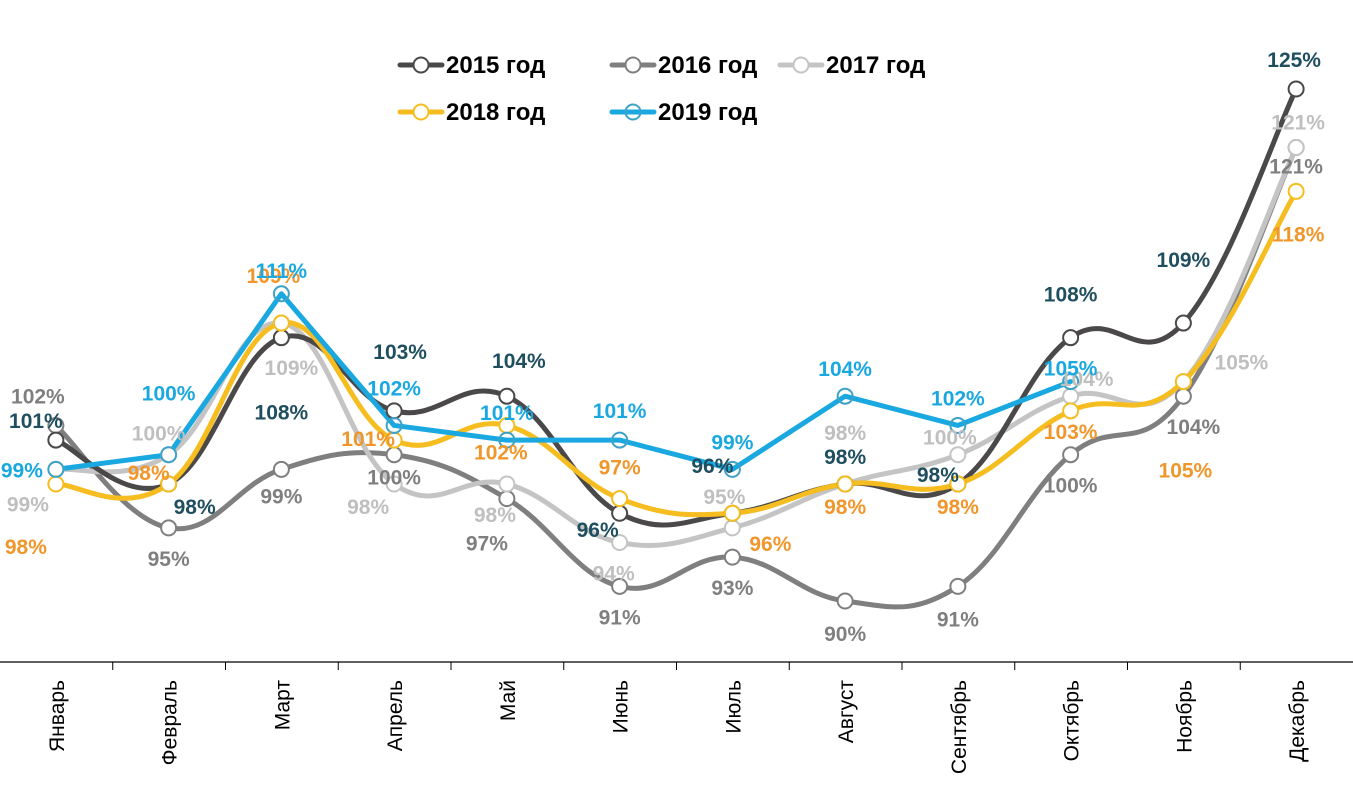 This screenshot has width=1353, height=811. Describe the element at coordinates (282, 705) in the screenshot. I see `x-tick-label: Март` at that location.